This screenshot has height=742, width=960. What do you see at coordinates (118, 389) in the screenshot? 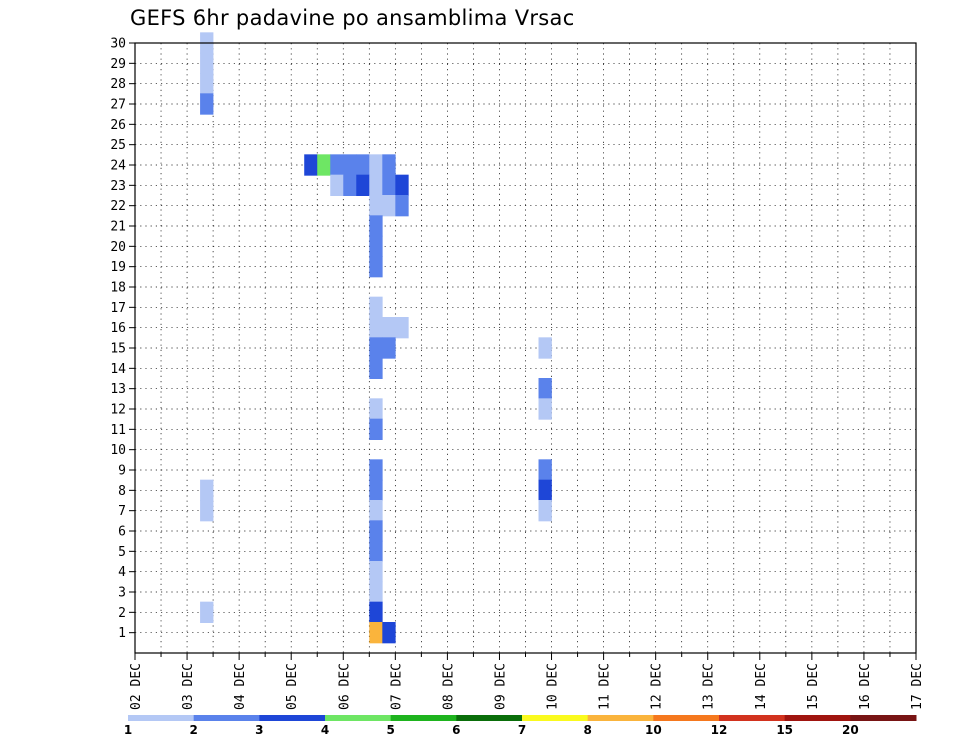
I see `y-tick-label: 13` at bounding box center [118, 389].